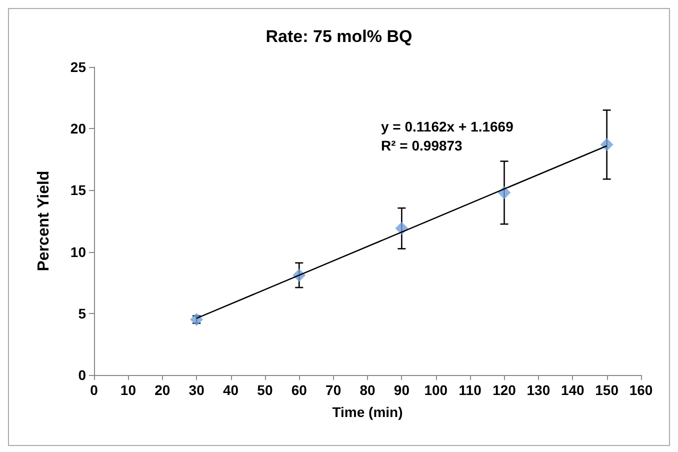  What do you see at coordinates (94, 390) in the screenshot?
I see `x-tick-label: 0` at bounding box center [94, 390].